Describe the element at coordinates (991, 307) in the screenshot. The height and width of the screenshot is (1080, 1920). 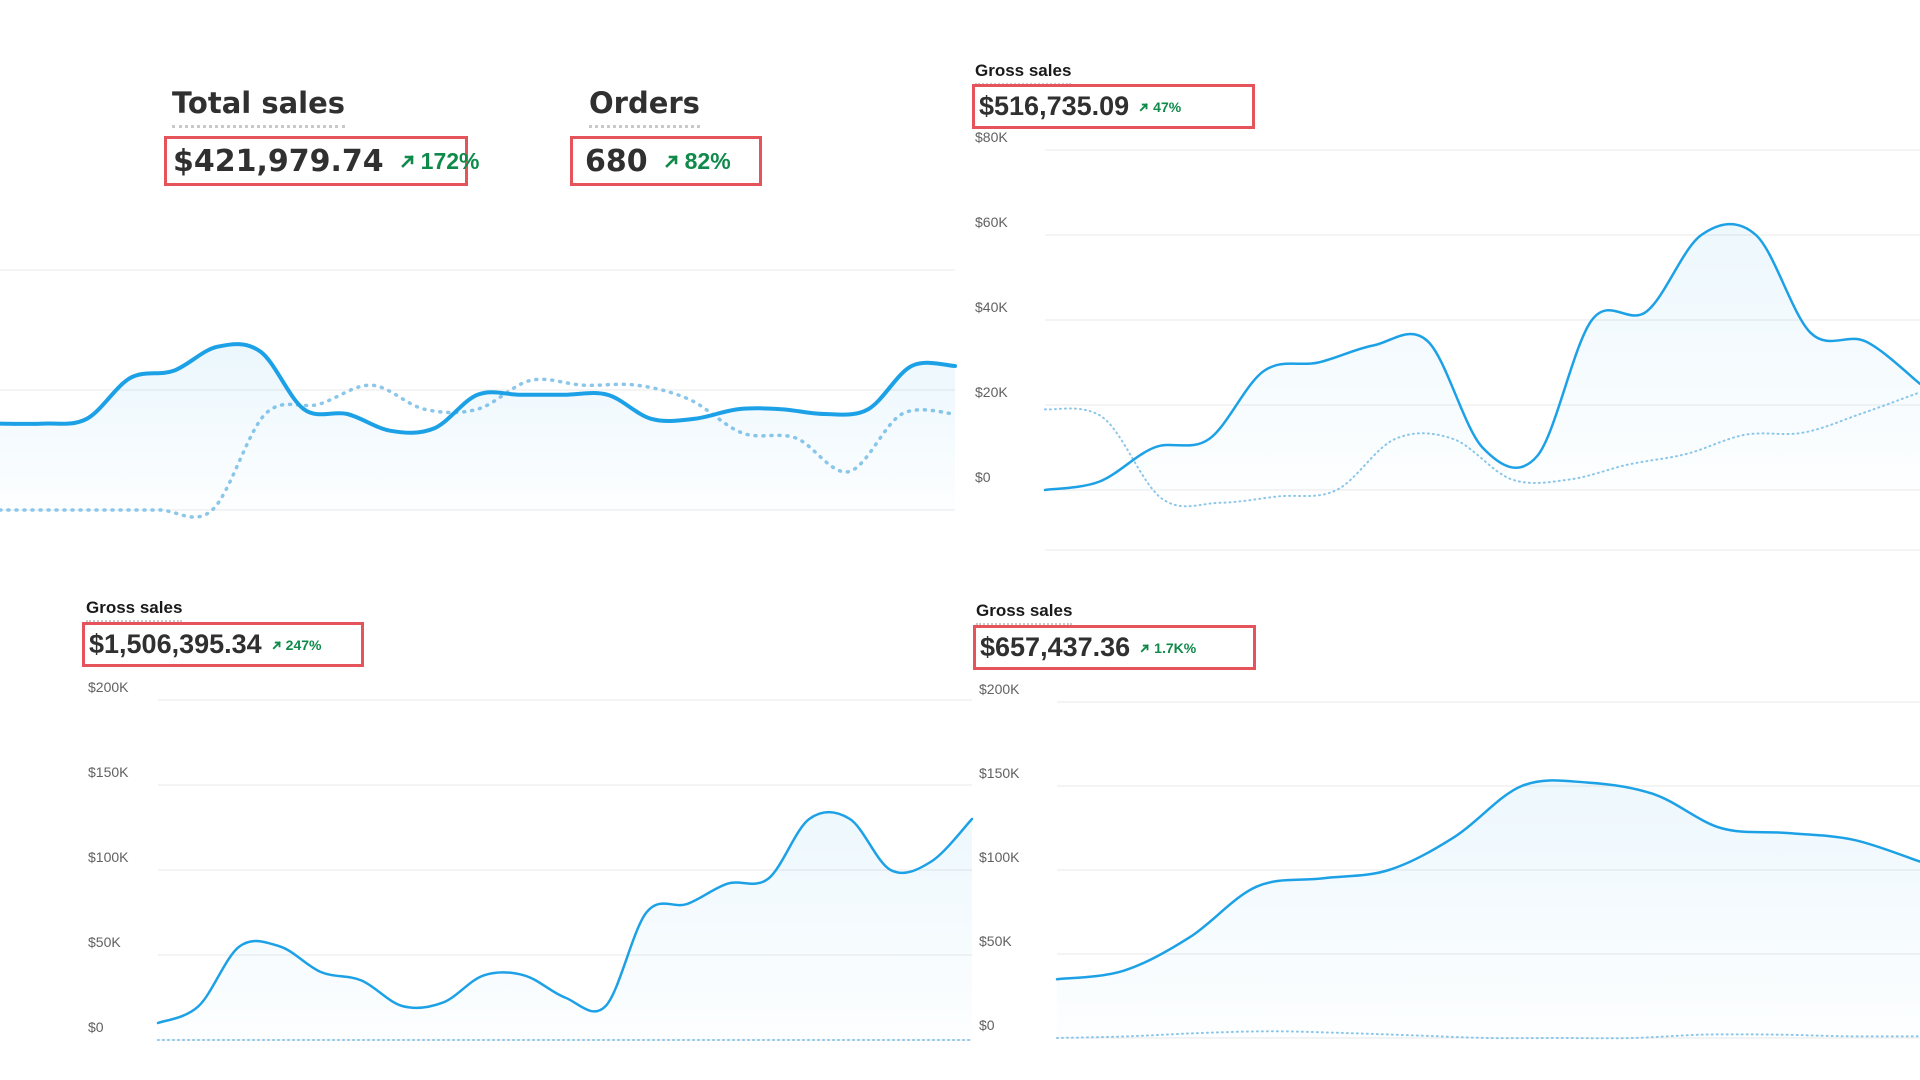
I see `y-tick-label: $40K` at that location.